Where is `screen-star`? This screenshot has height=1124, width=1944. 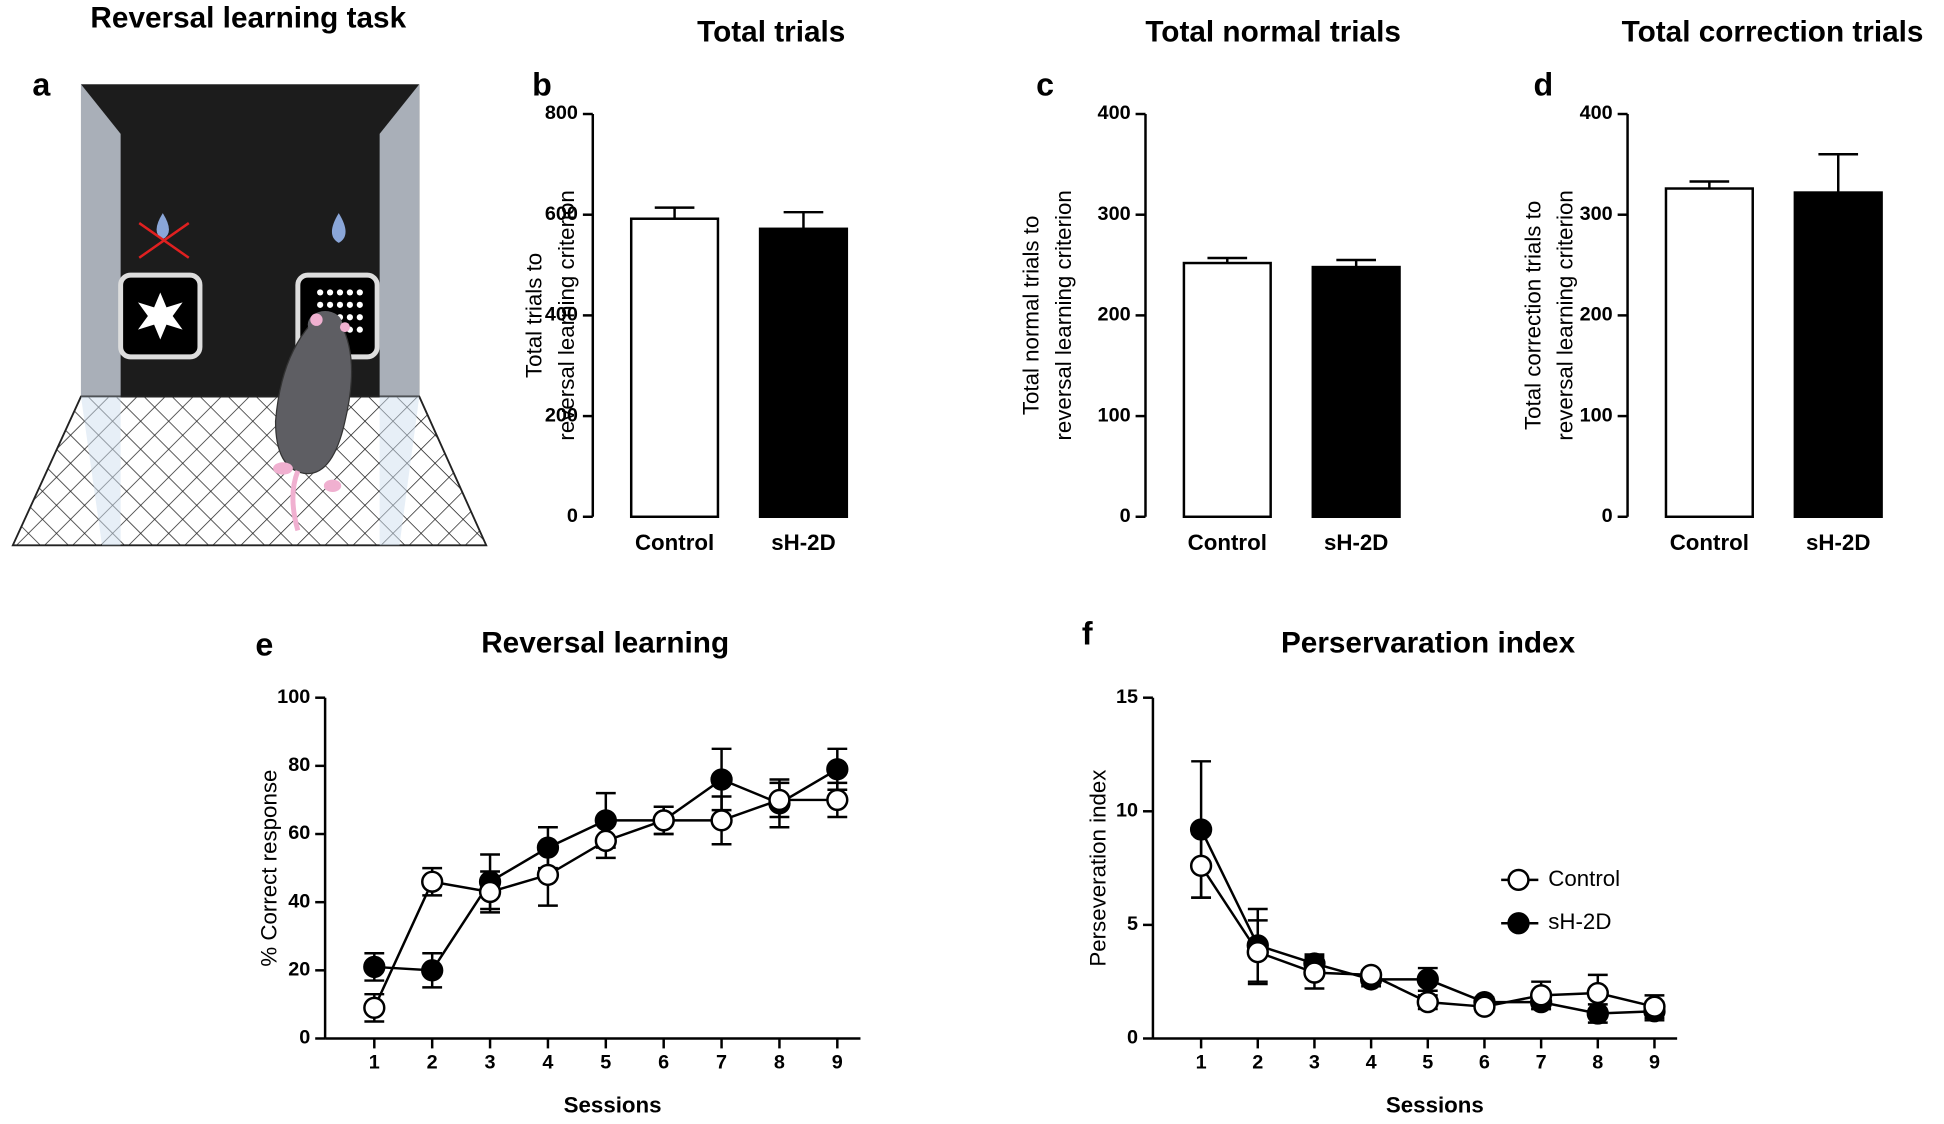
screen-star is located at coordinates (160, 316).